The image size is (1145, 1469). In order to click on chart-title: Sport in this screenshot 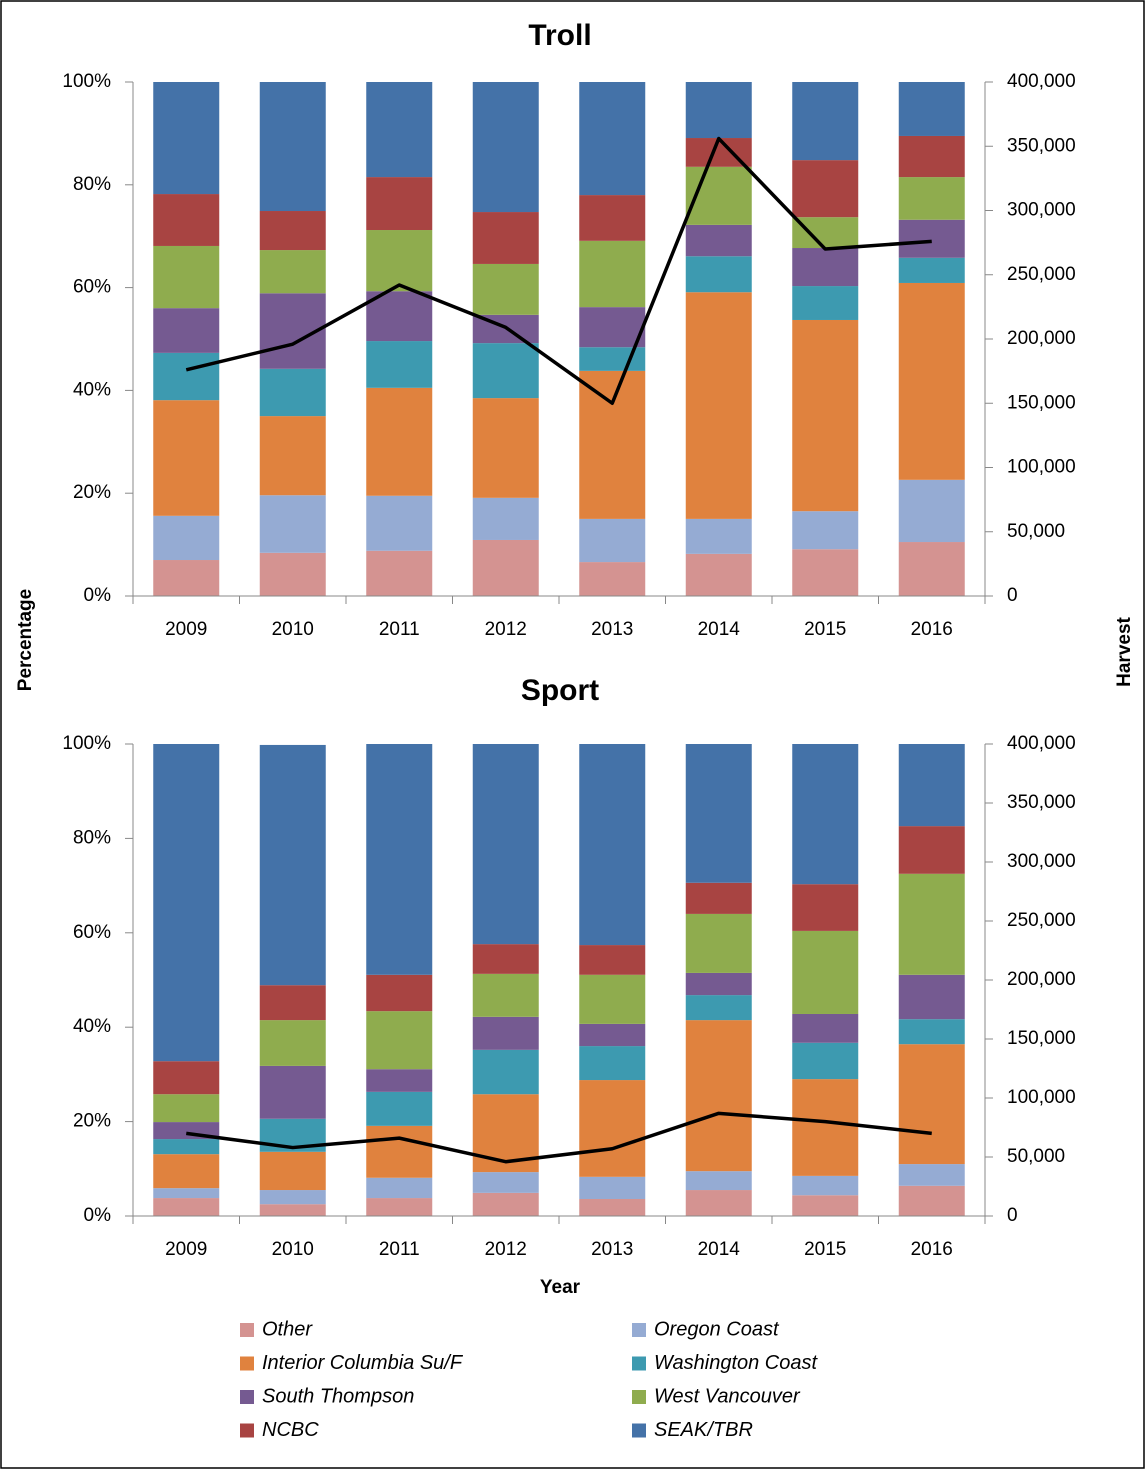, I will do `click(560, 690)`.